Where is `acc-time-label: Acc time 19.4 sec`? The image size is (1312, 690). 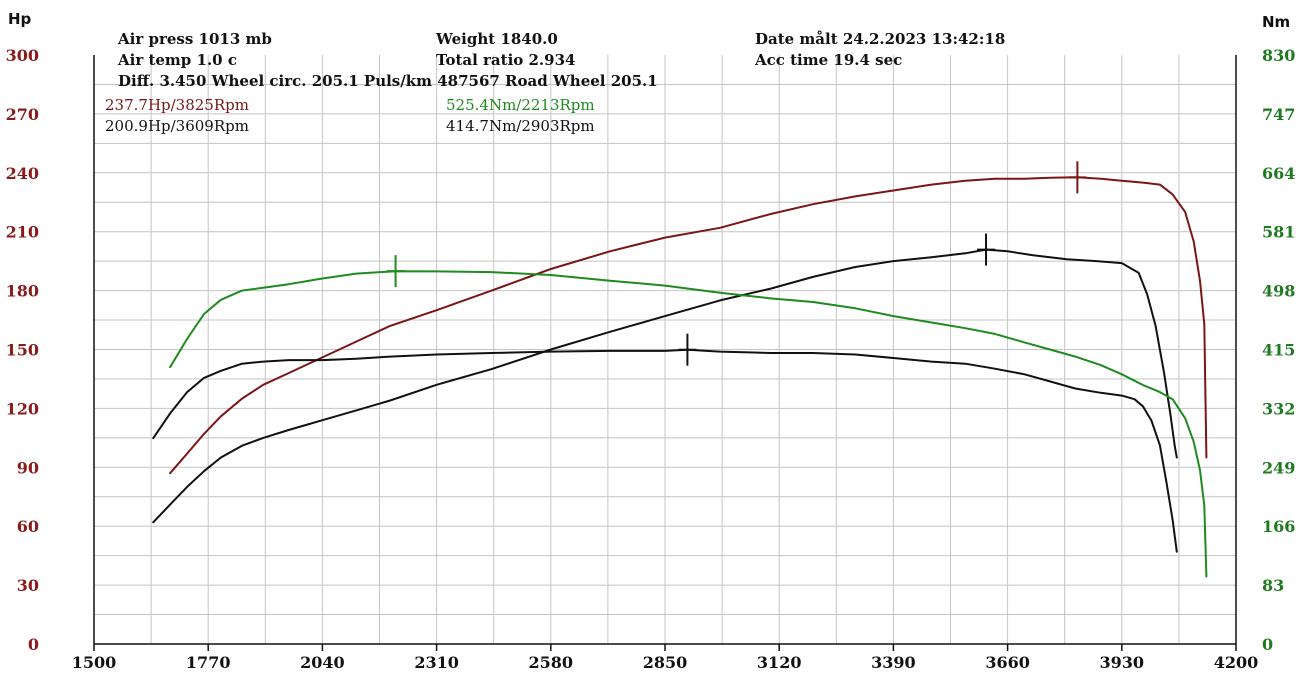
acc-time-label: Acc time 19.4 sec is located at coordinates (829, 60).